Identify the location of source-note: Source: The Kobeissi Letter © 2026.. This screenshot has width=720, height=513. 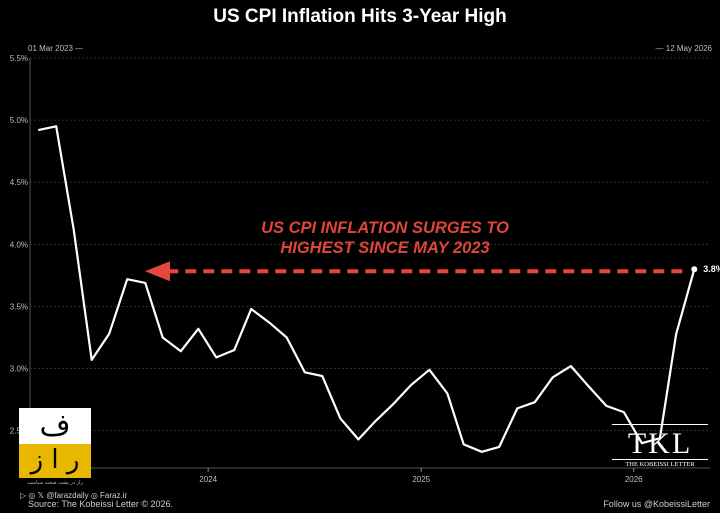
(101, 504).